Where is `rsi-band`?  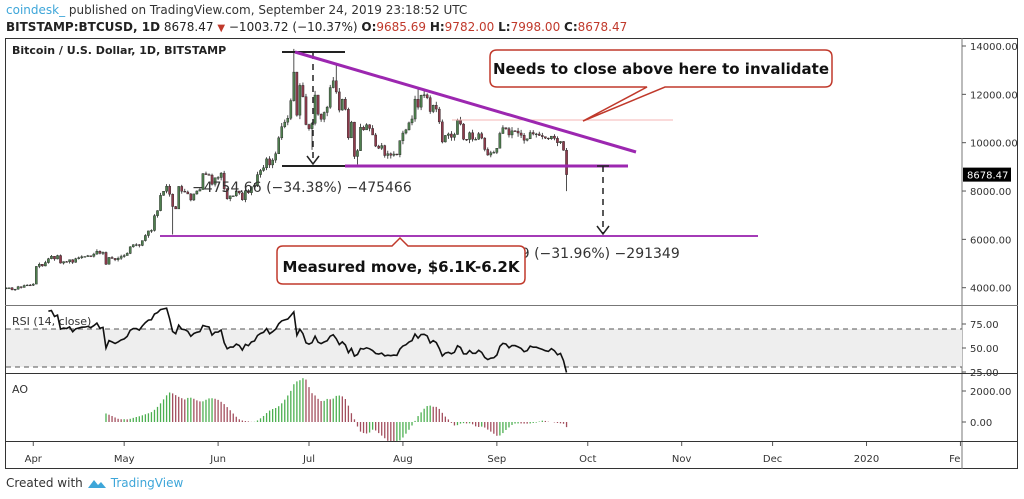 rsi-band is located at coordinates (484, 348).